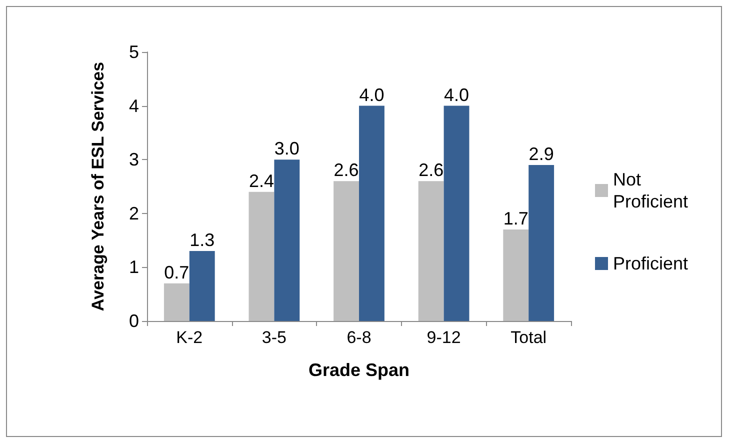 The width and height of the screenshot is (730, 445). I want to click on data-label: 3.0, so click(287, 148).